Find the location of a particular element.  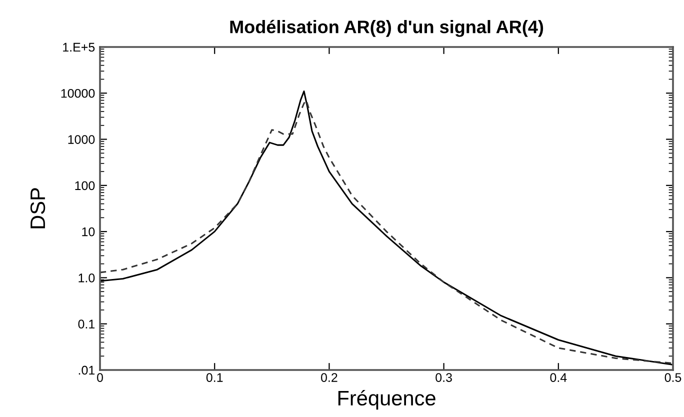

y-tick-label: 10000 is located at coordinates (78, 93).